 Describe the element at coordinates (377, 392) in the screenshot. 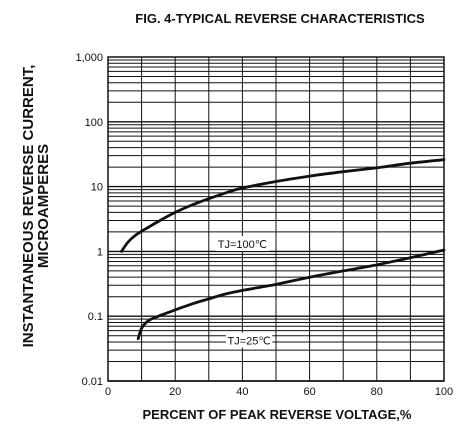

I see `x-tick-label: 80` at that location.